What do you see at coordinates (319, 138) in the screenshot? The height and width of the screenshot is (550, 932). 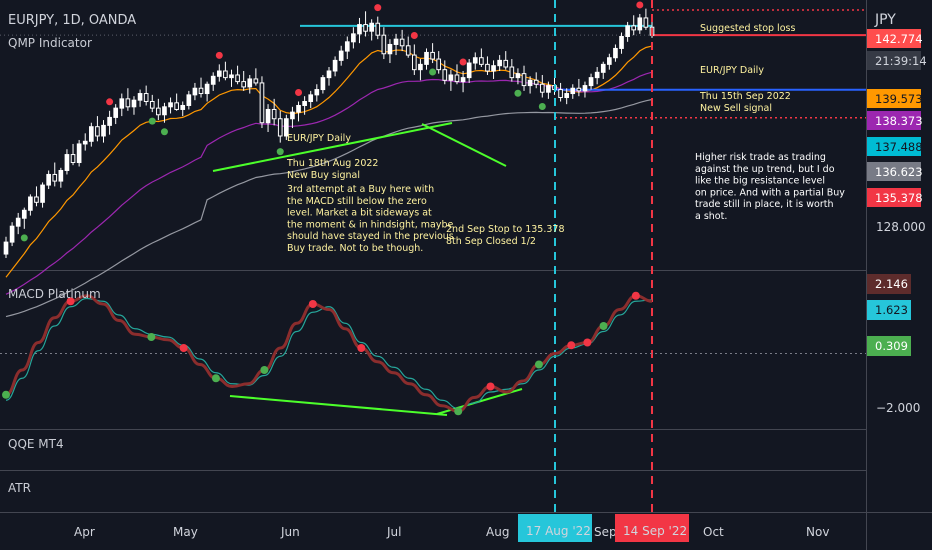 I see `buy-note-title: EUR/JPY Daily` at bounding box center [319, 138].